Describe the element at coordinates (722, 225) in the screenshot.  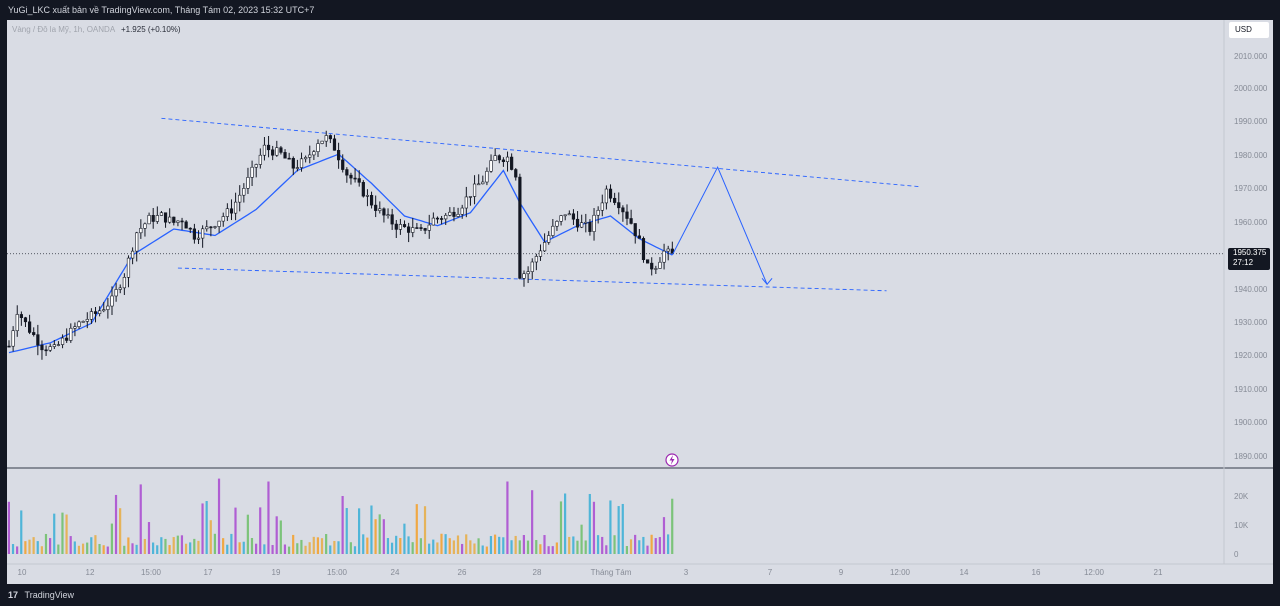
I see `projection-path` at that location.